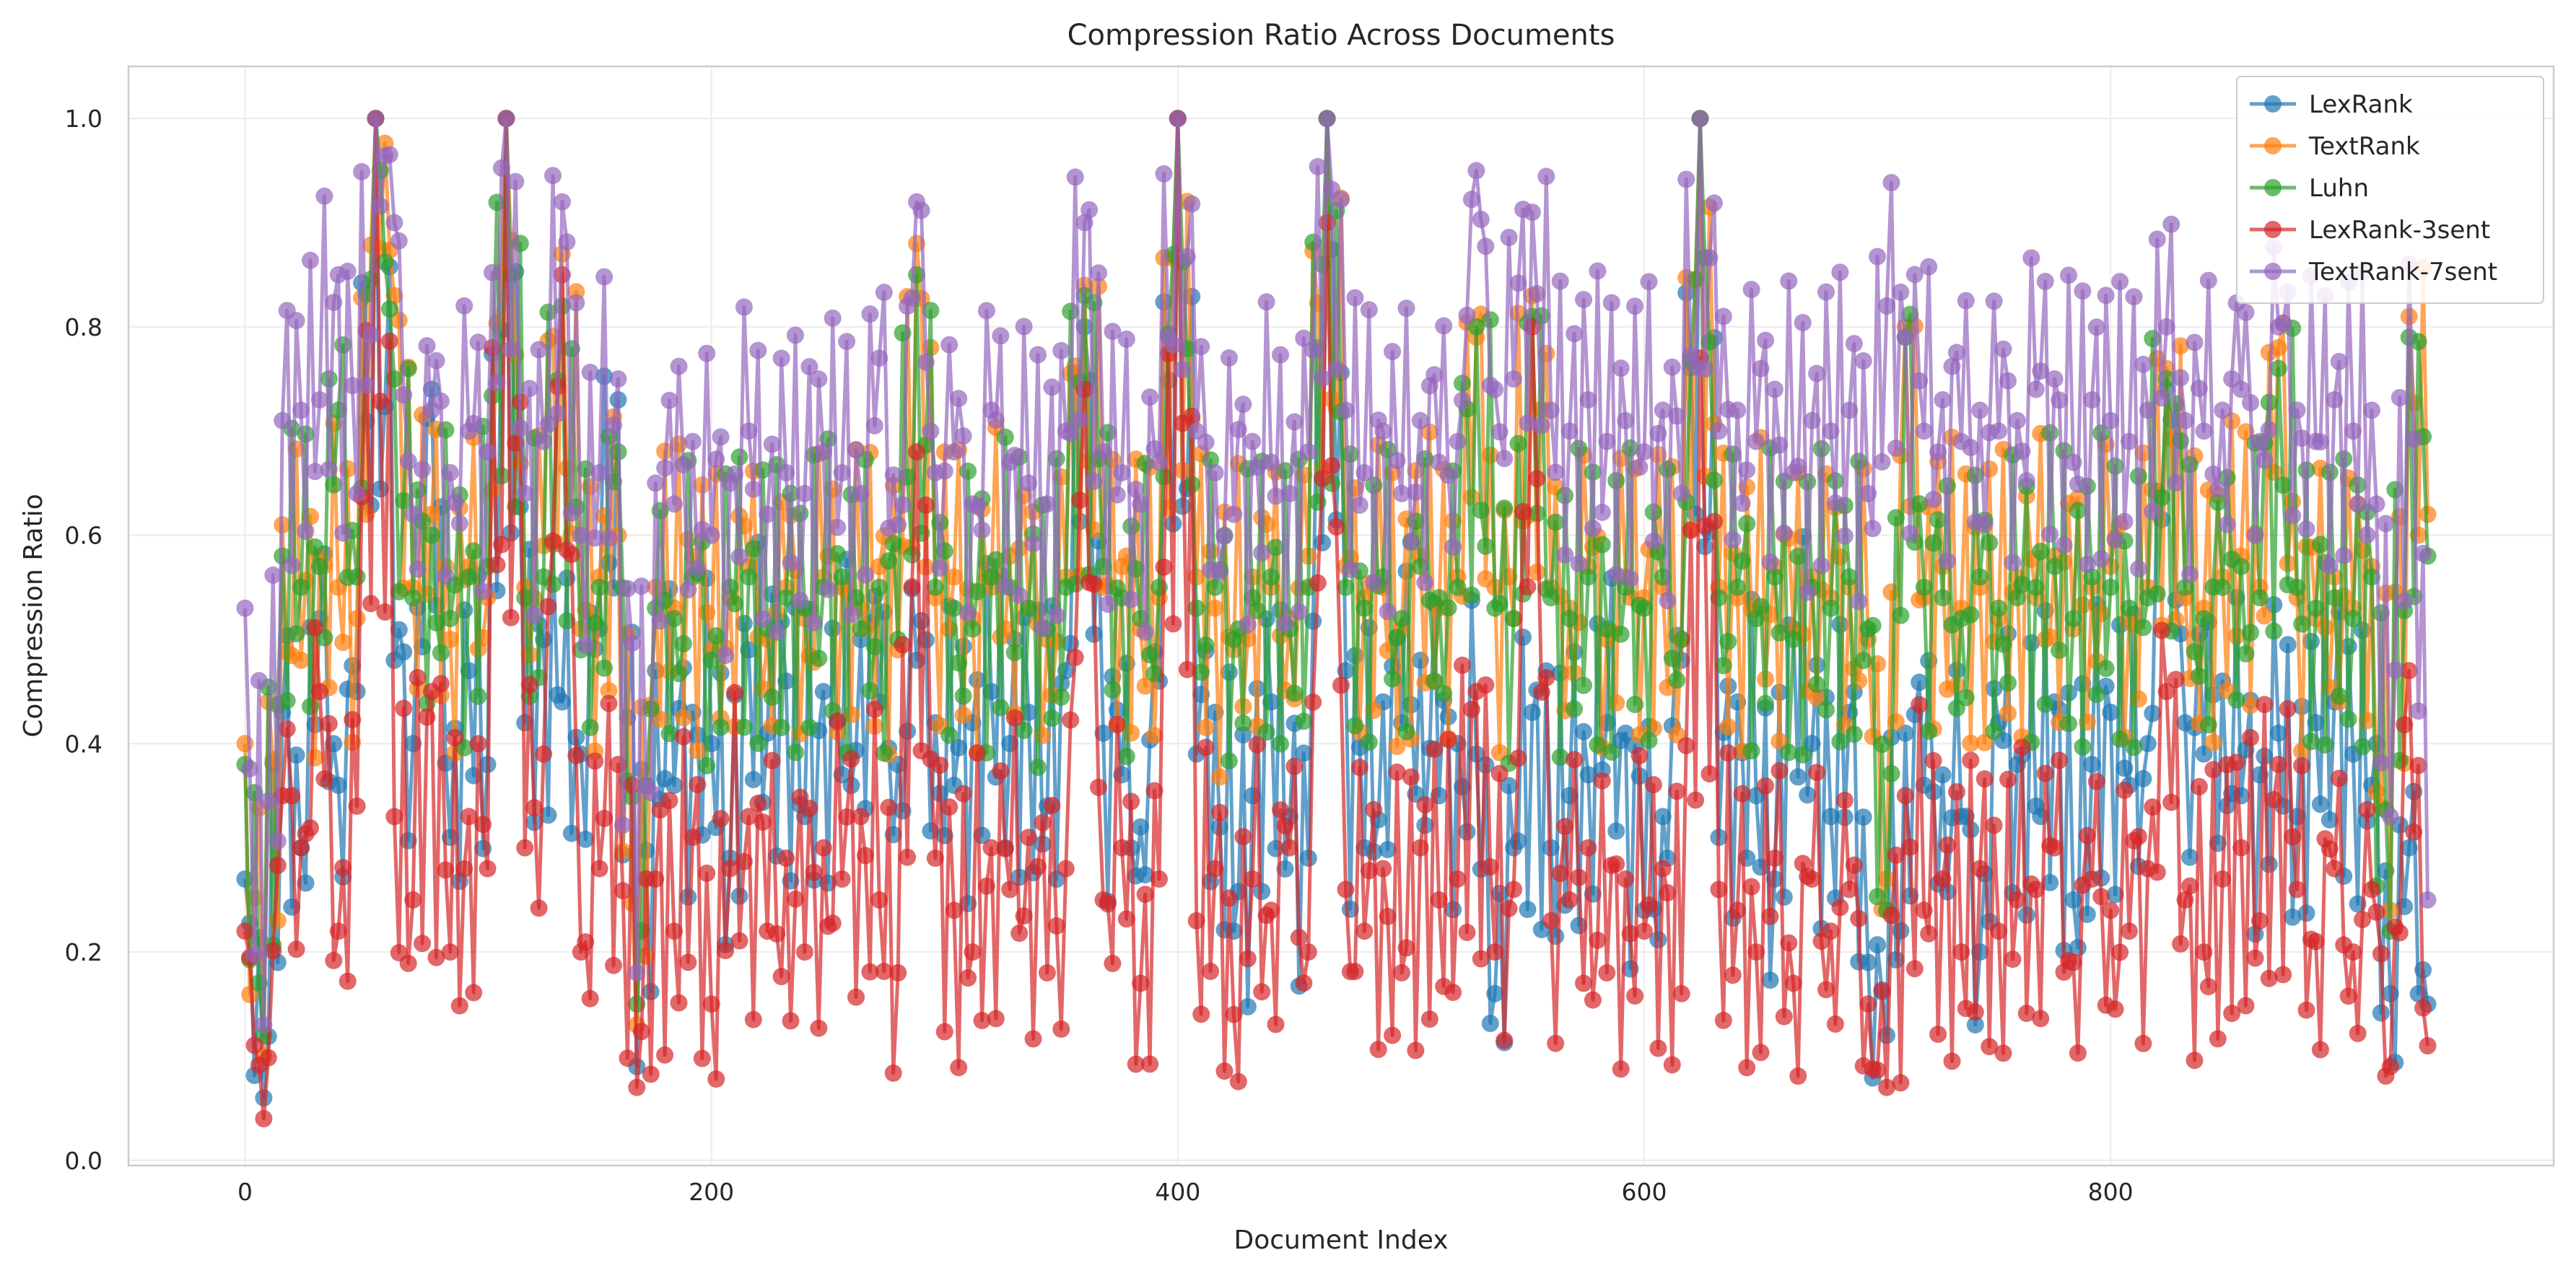  Describe the element at coordinates (1644, 1192) in the screenshot. I see `x-tick-label: 600` at that location.